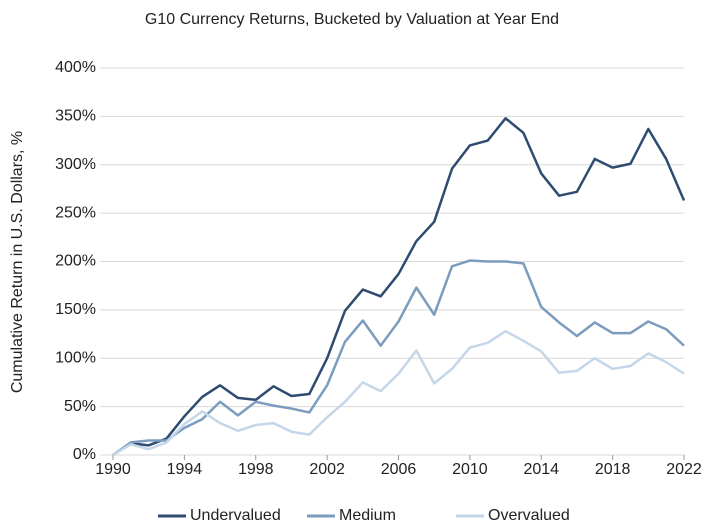 The image size is (705, 527). What do you see at coordinates (75, 212) in the screenshot?
I see `y-tick-label: 250%` at bounding box center [75, 212].